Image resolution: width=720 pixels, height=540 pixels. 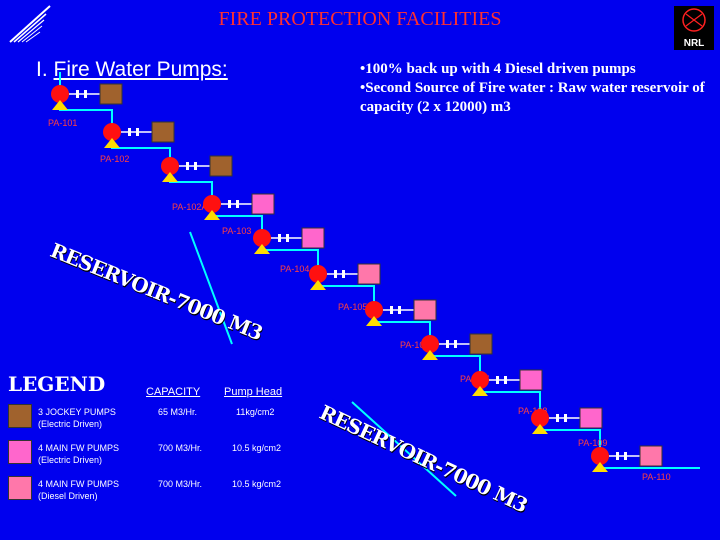 What do you see at coordinates (360, 19) in the screenshot?
I see `page-title: FIRE PROTECTION FACILITIES` at bounding box center [360, 19].